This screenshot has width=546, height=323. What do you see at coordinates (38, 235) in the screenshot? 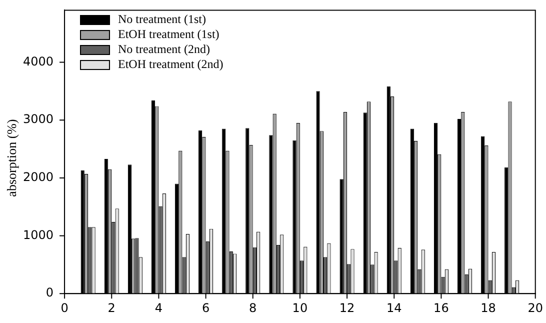
I see `y-tick-label: 1000` at bounding box center [38, 235].